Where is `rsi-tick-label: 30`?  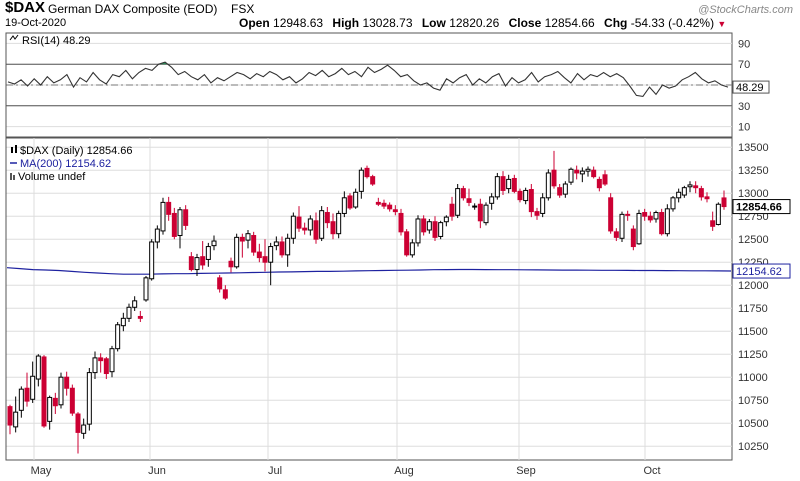 rsi-tick-label: 30 is located at coordinates (744, 107).